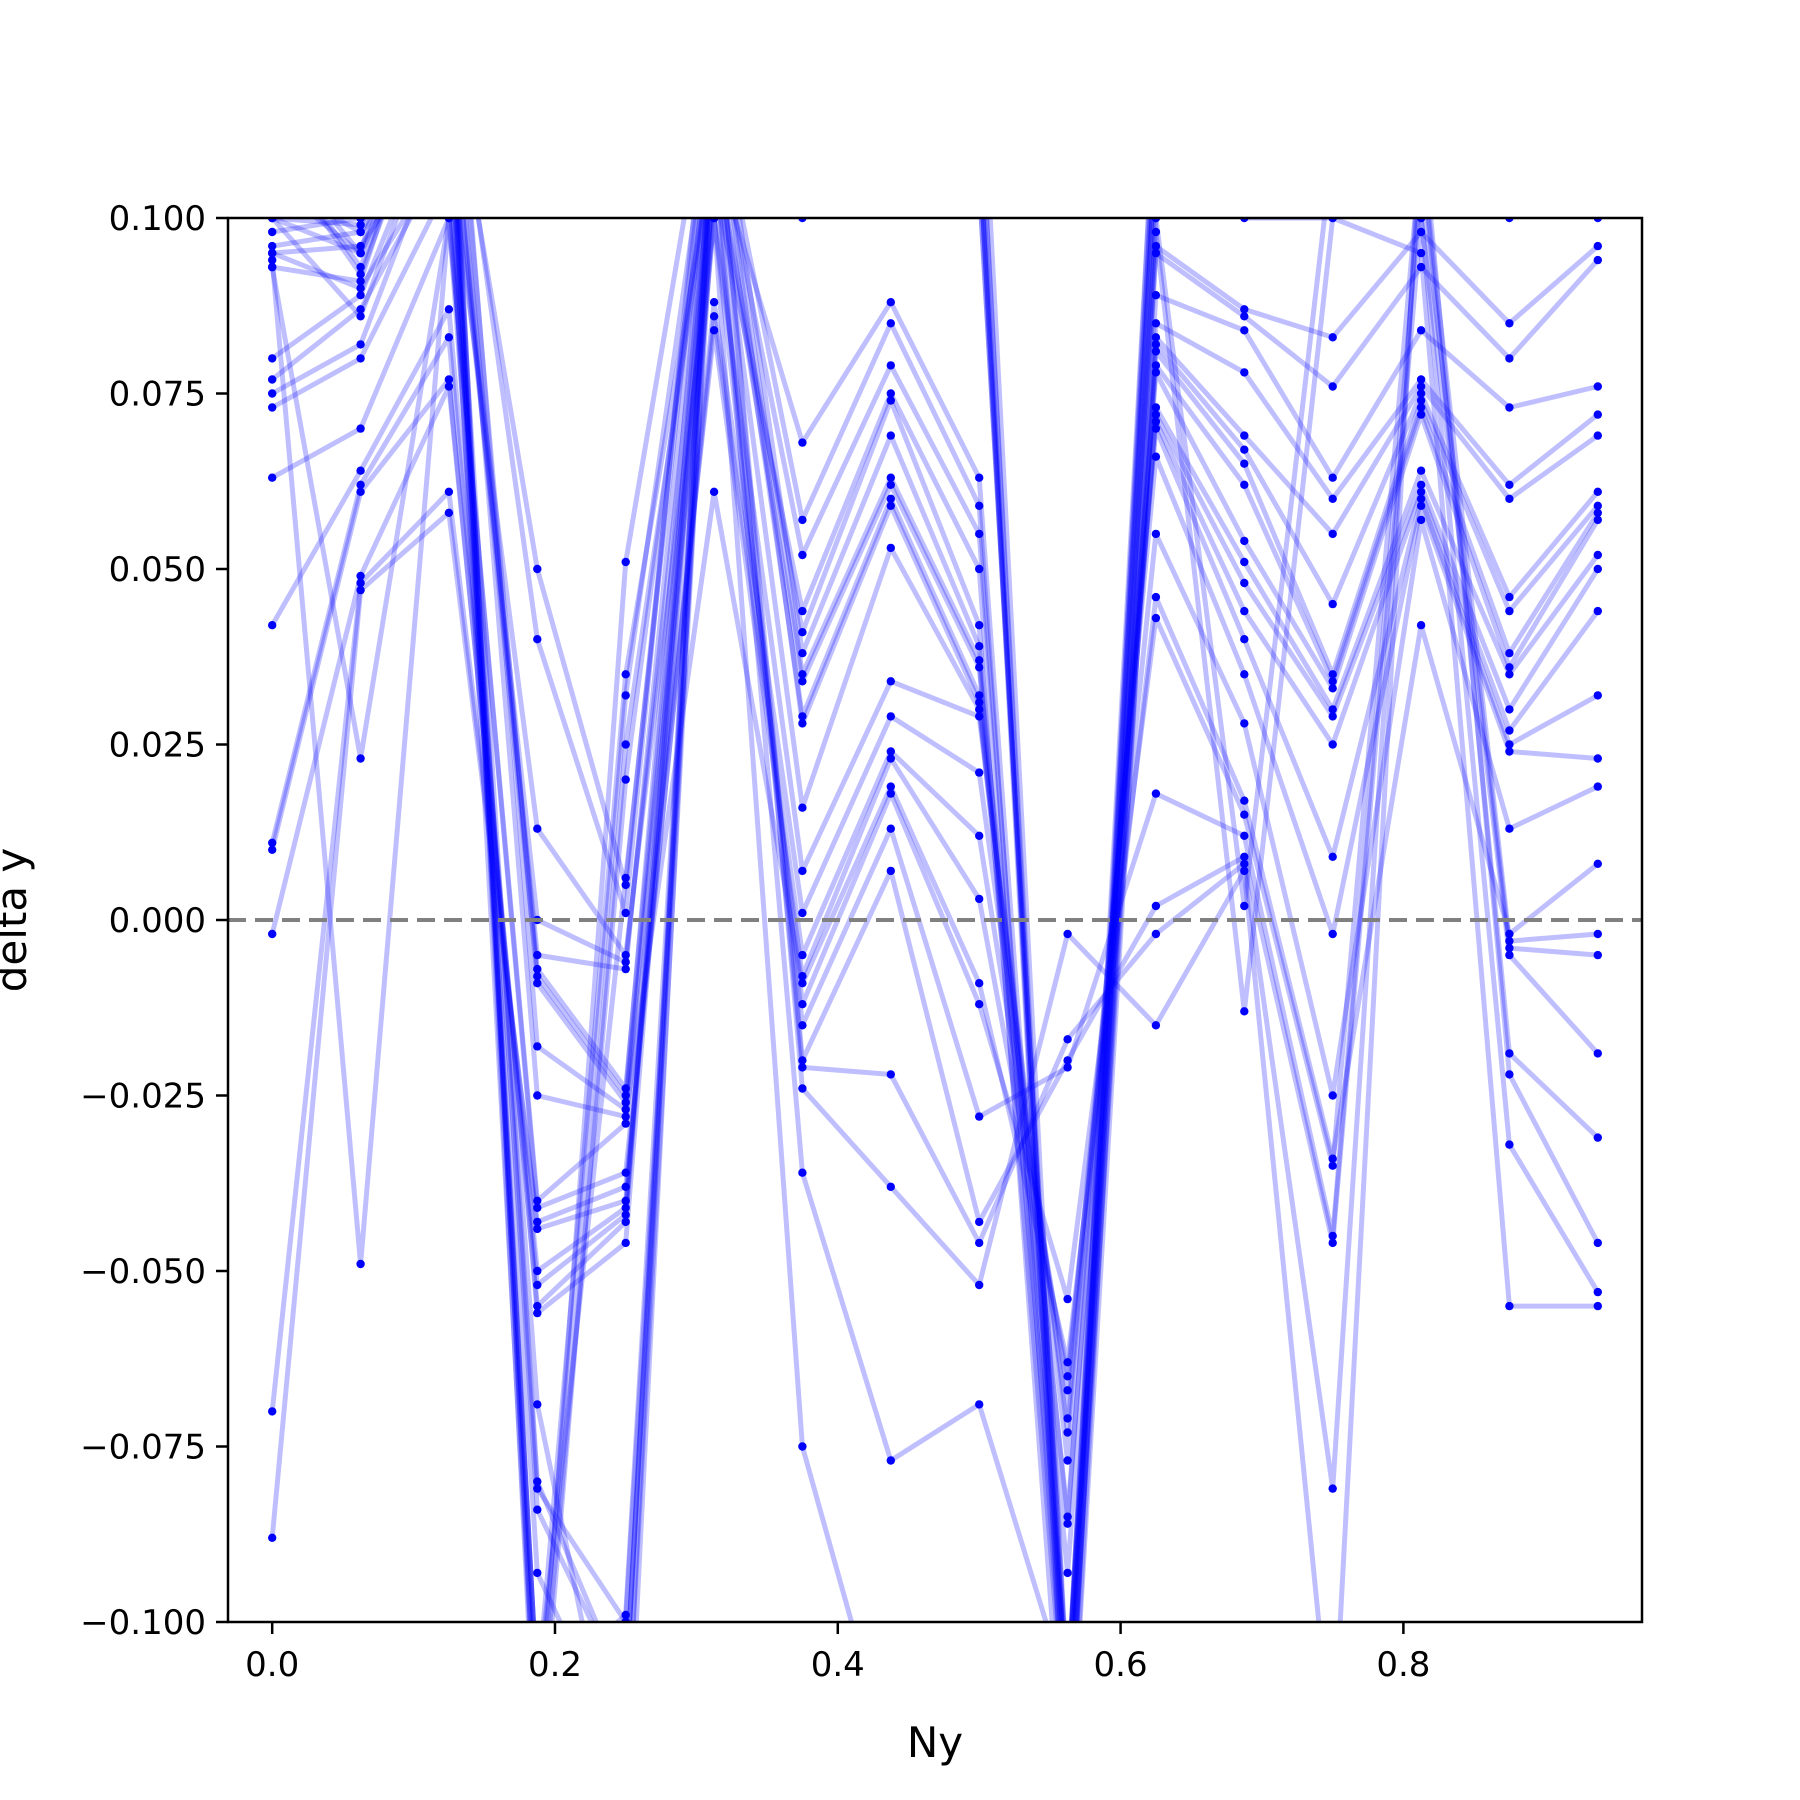 The width and height of the screenshot is (1800, 1800). What do you see at coordinates (837, 1653) in the screenshot?
I see `x-axis: 0.0 0.2 0.4 0.6 0.8` at bounding box center [837, 1653].